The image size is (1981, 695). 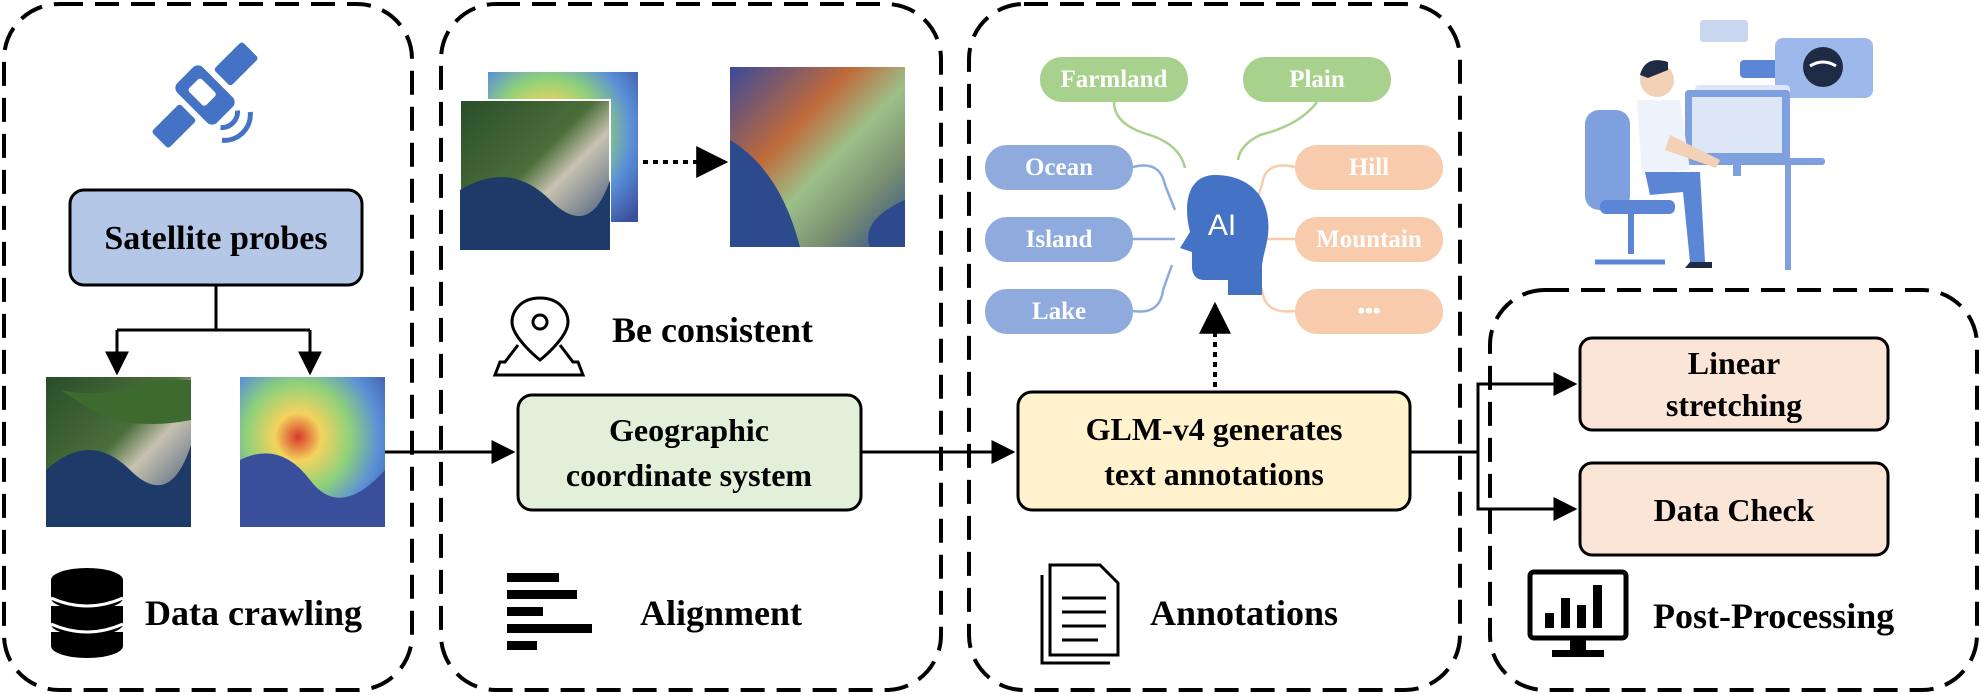 I want to click on tag-ocean, so click(x=1059, y=167).